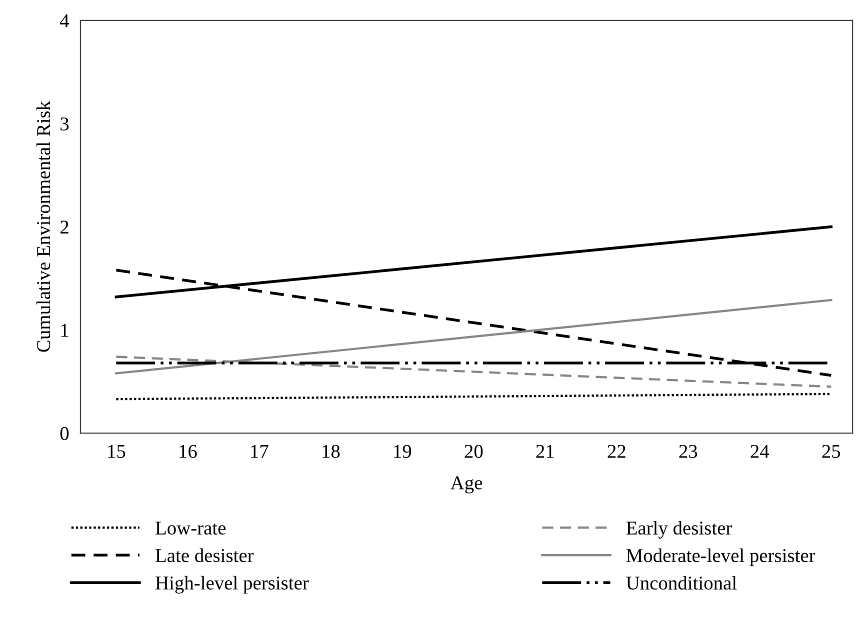 This screenshot has width=856, height=637. Describe the element at coordinates (191, 528) in the screenshot. I see `legend-label: Low-rate` at that location.